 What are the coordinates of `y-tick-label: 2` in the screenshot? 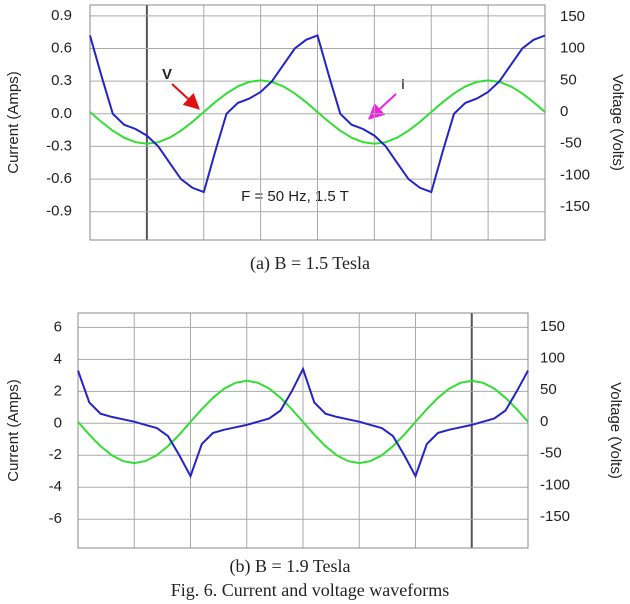 It's located at (58, 390).